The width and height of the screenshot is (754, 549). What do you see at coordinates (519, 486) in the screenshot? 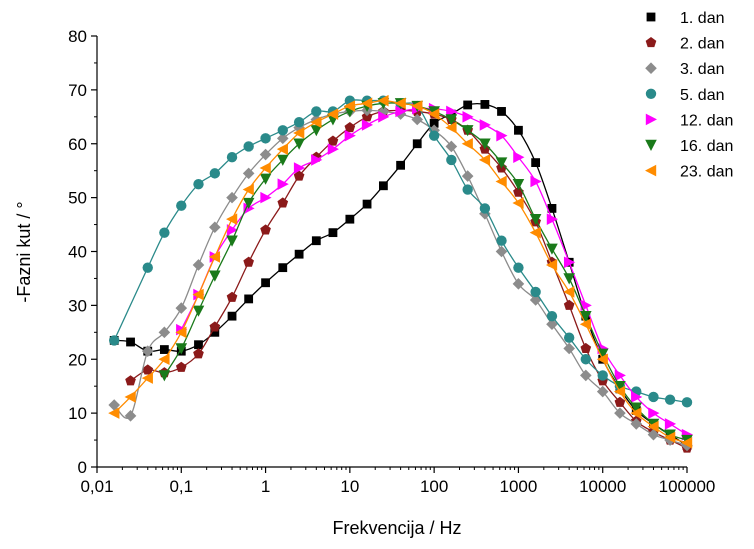
I see `x-tick-label: 1000` at bounding box center [519, 486].